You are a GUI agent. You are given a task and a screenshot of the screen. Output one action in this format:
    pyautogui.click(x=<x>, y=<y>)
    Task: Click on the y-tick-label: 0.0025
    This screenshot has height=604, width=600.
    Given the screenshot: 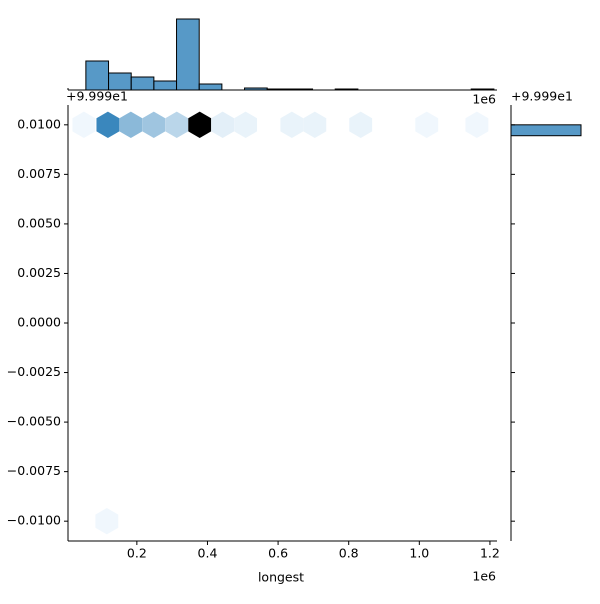 What is the action you would take?
    pyautogui.click(x=39, y=272)
    